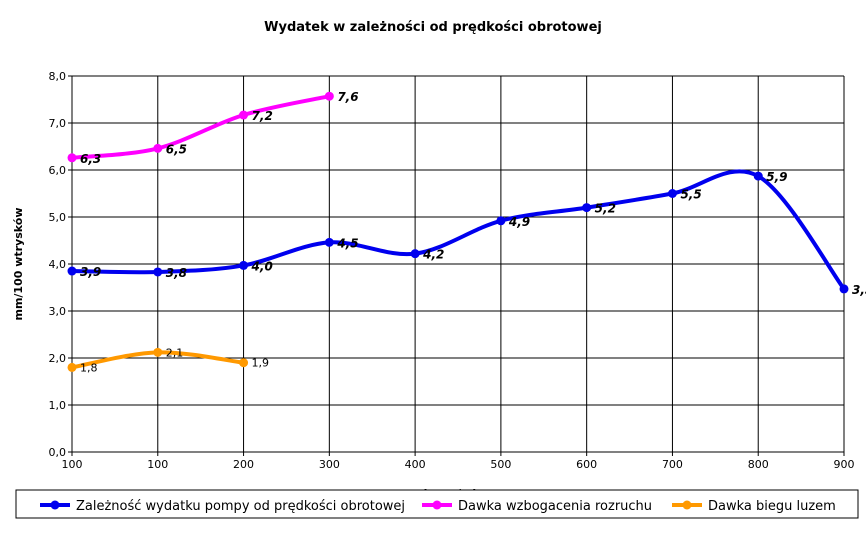 This screenshot has width=866, height=549. What do you see at coordinates (433, 255) in the screenshot?
I see `data-label: 4,2` at bounding box center [433, 255].